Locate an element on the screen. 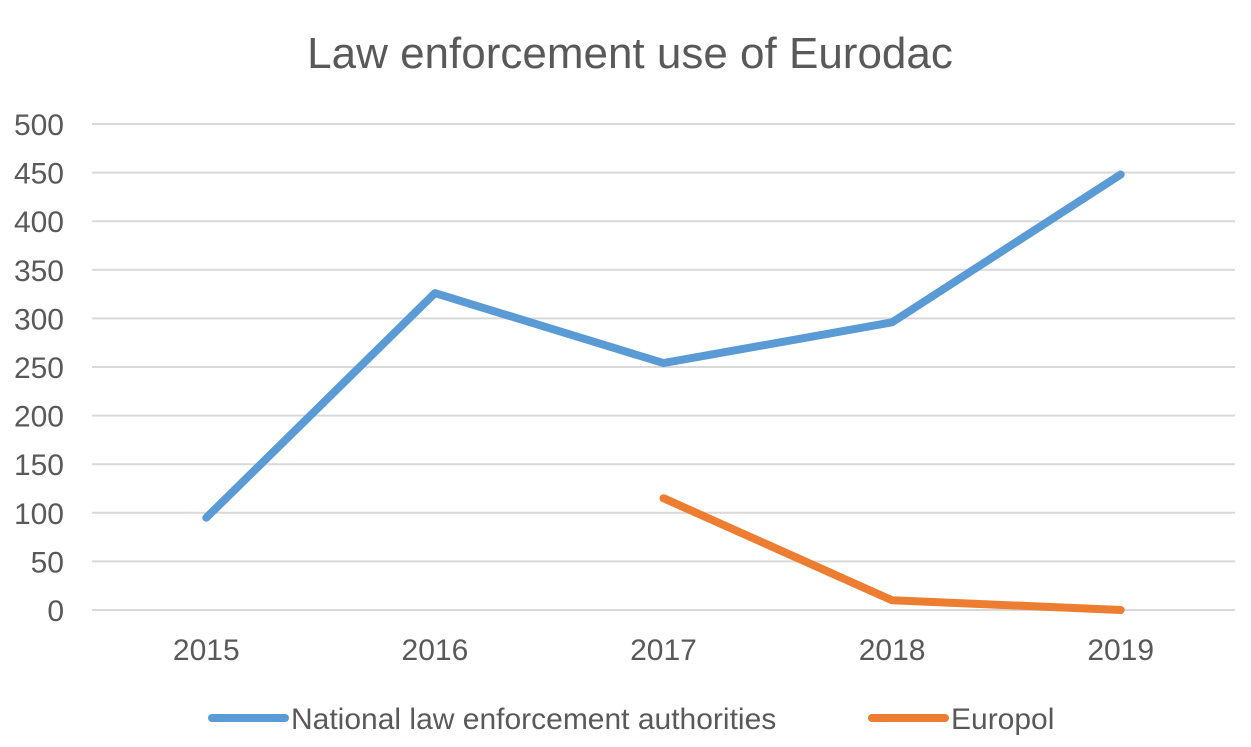 The width and height of the screenshot is (1251, 747). y-tick-label: 450 is located at coordinates (39, 174).